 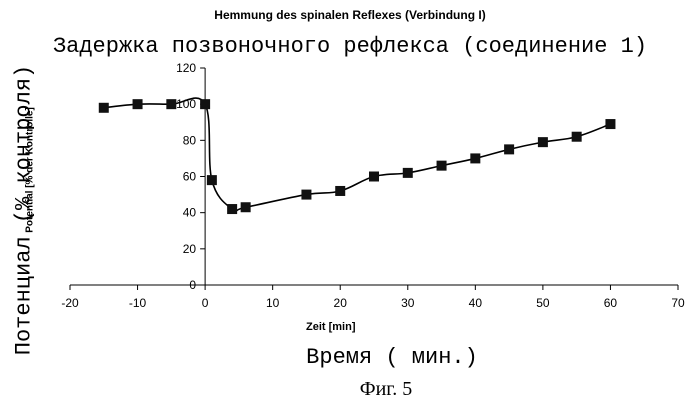 I want to click on x-tick-label: 0, so click(x=205, y=303).